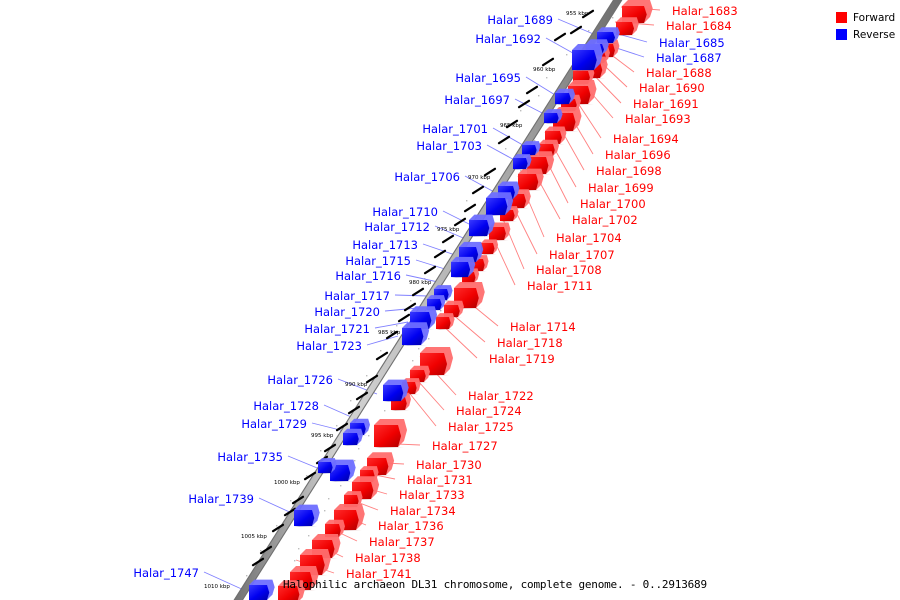 The width and height of the screenshot is (900, 600). Describe the element at coordinates (274, 424) in the screenshot. I see `gene-label-halar_1729: Halar_1729` at that location.